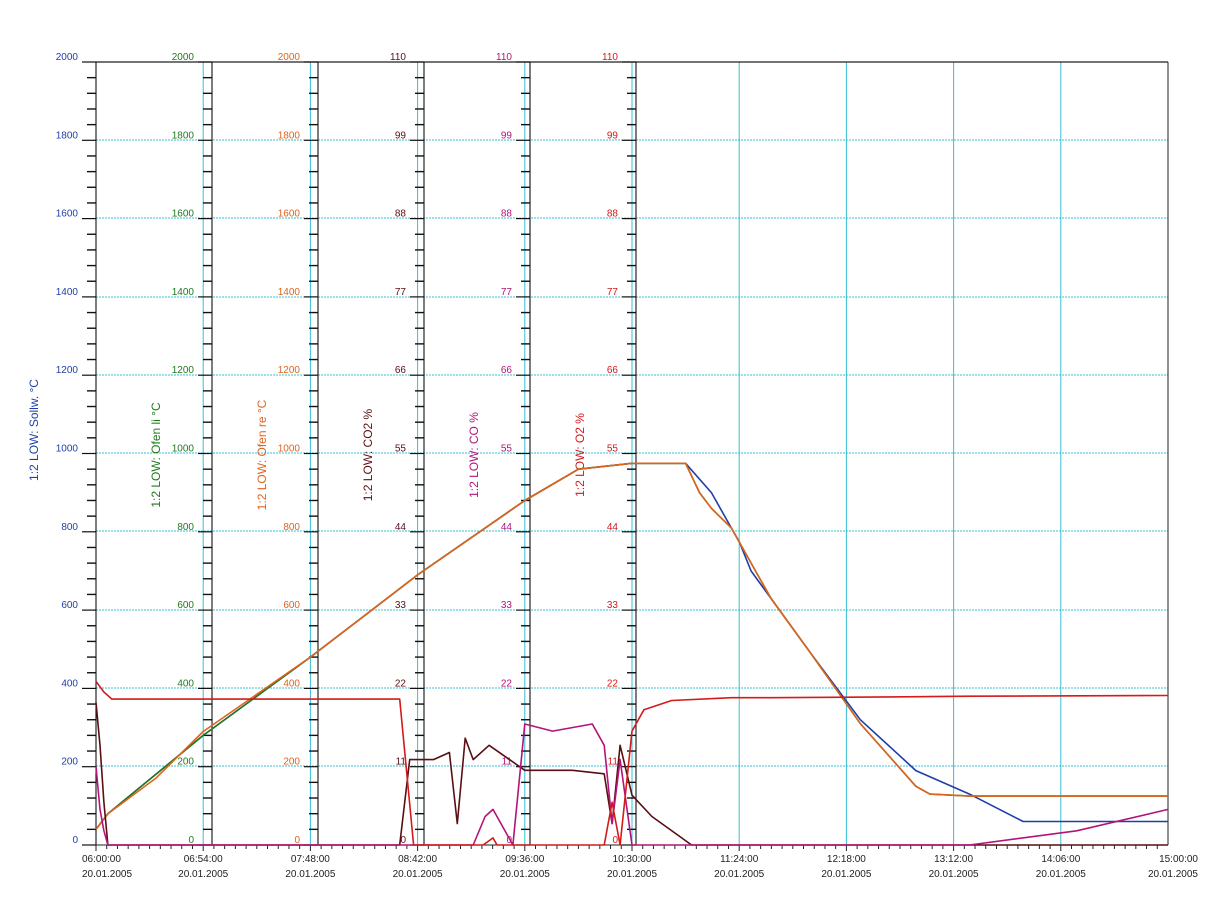 Image resolution: width=1217 pixels, height=903 pixels. I want to click on x-tick: 06:54:00 20.01.2005, so click(239, 862).